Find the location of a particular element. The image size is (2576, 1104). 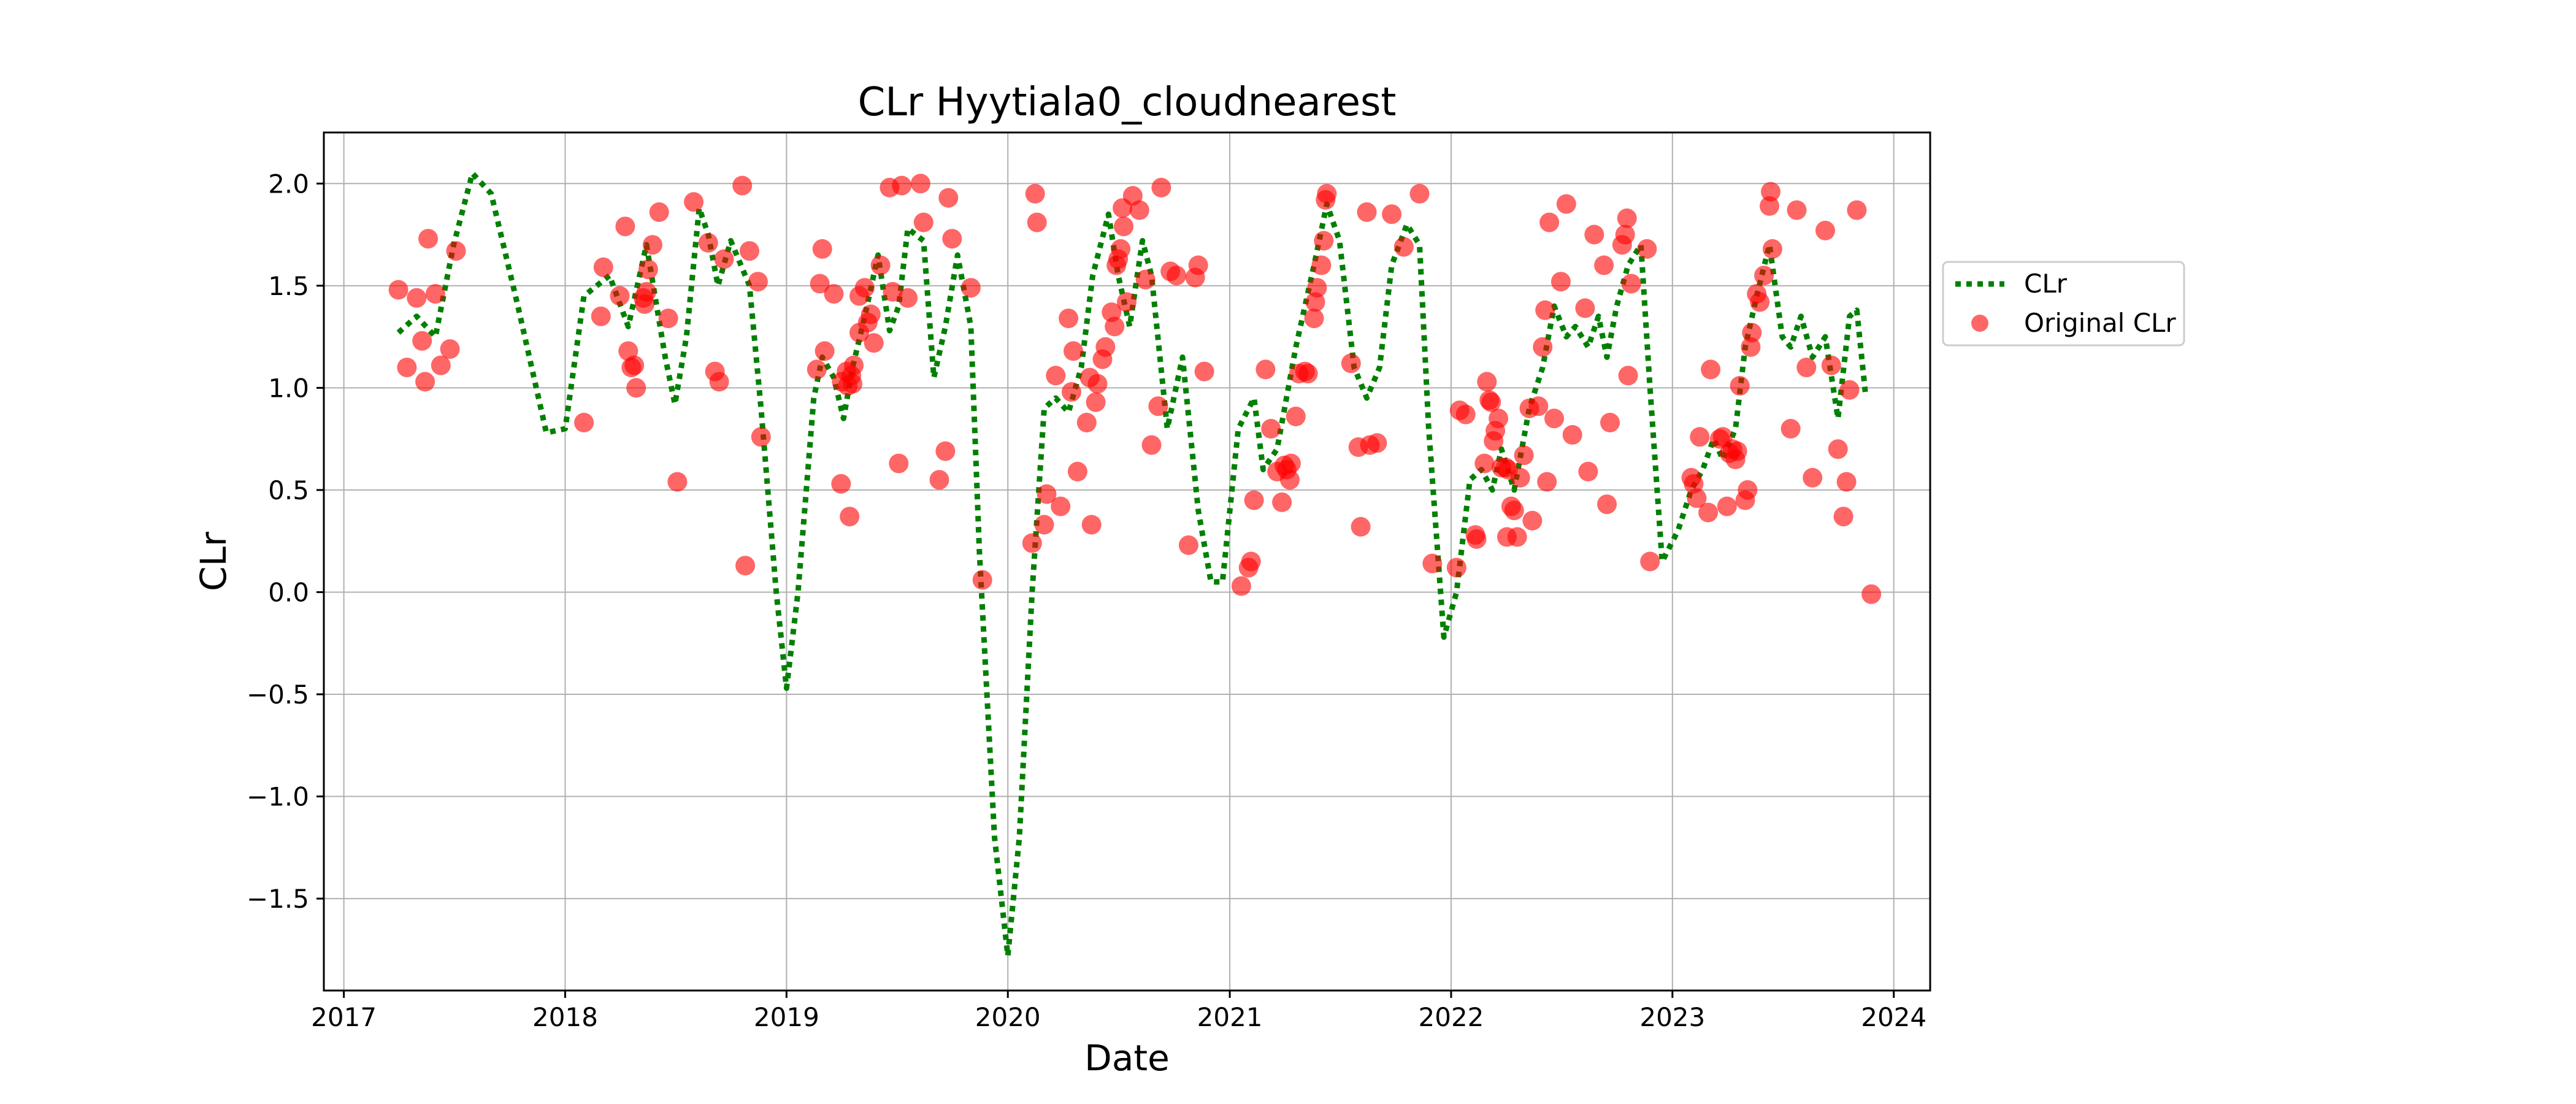

x-tick-label: 2021 is located at coordinates (1230, 1017).